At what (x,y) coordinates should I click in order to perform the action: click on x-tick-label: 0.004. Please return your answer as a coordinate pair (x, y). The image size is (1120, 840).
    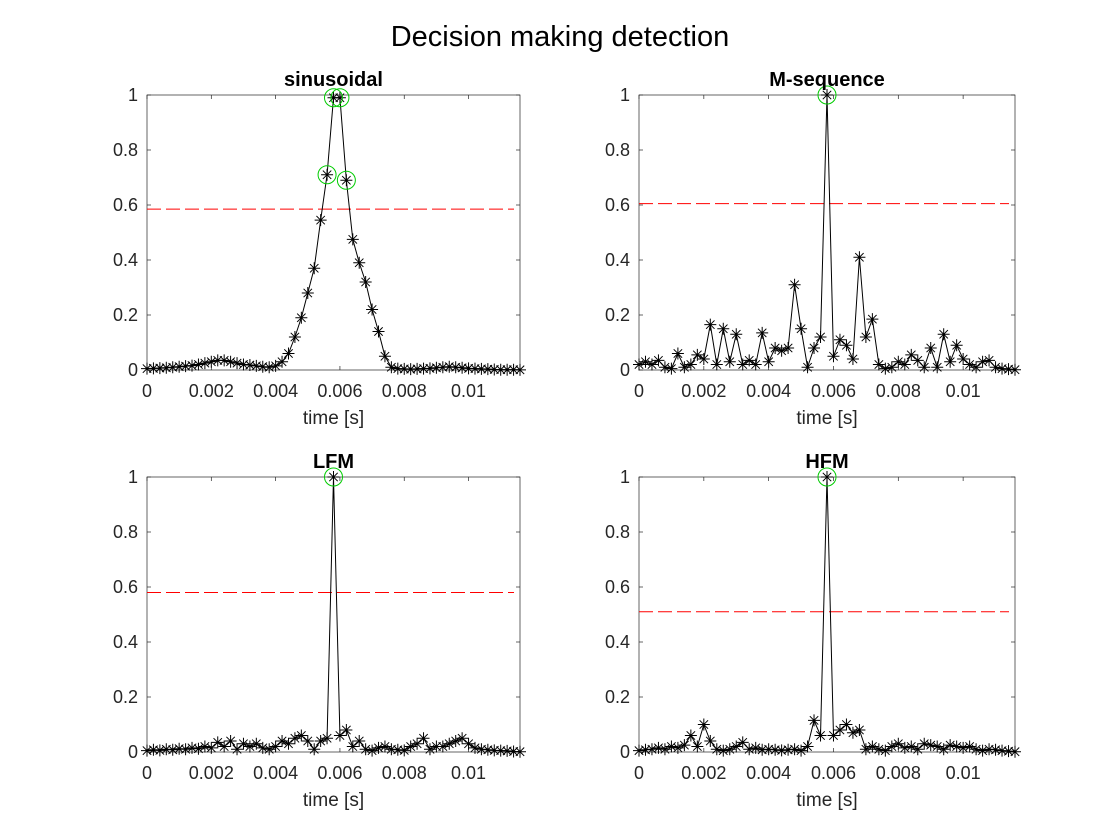
    Looking at the image, I should click on (768, 391).